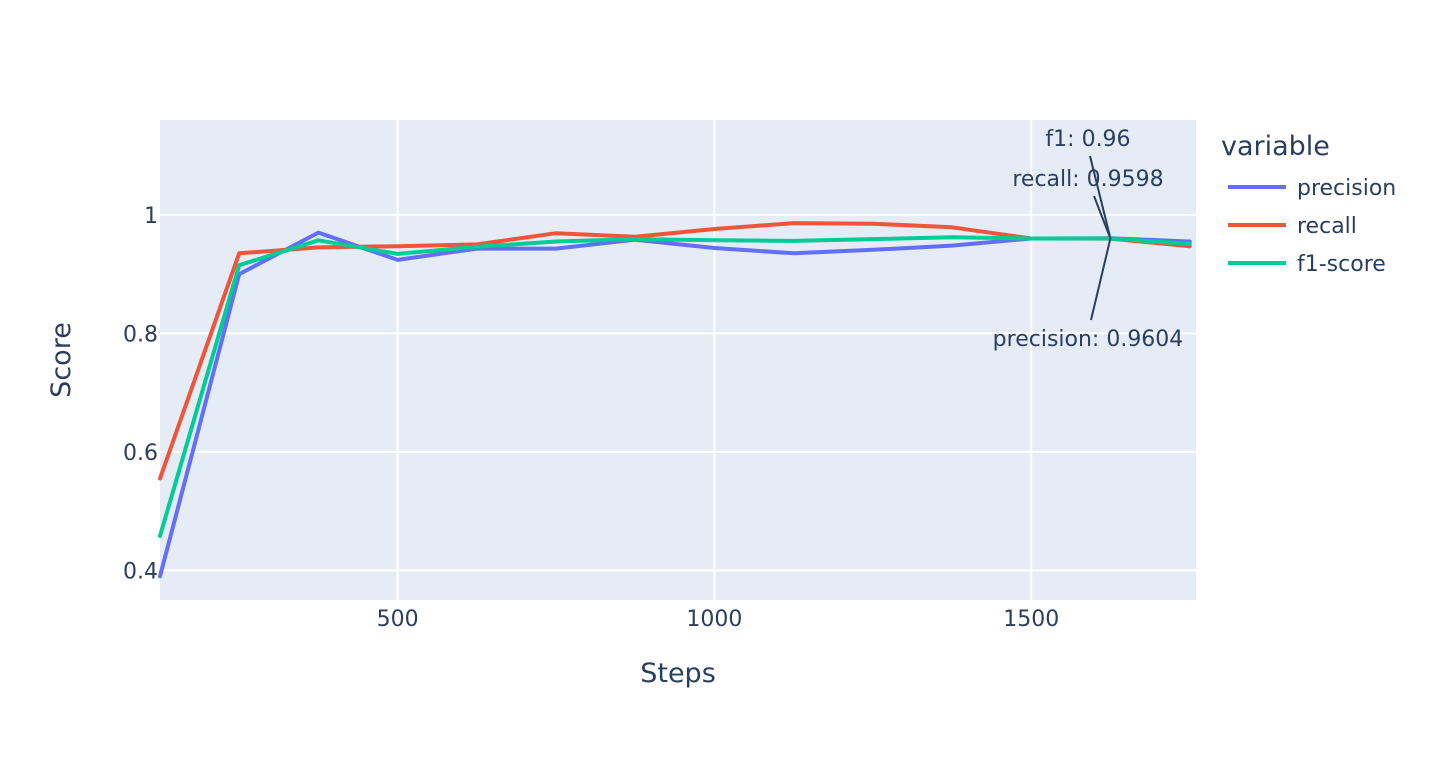 The width and height of the screenshot is (1440, 760). Describe the element at coordinates (678, 673) in the screenshot. I see `x-axis-title: Steps` at that location.